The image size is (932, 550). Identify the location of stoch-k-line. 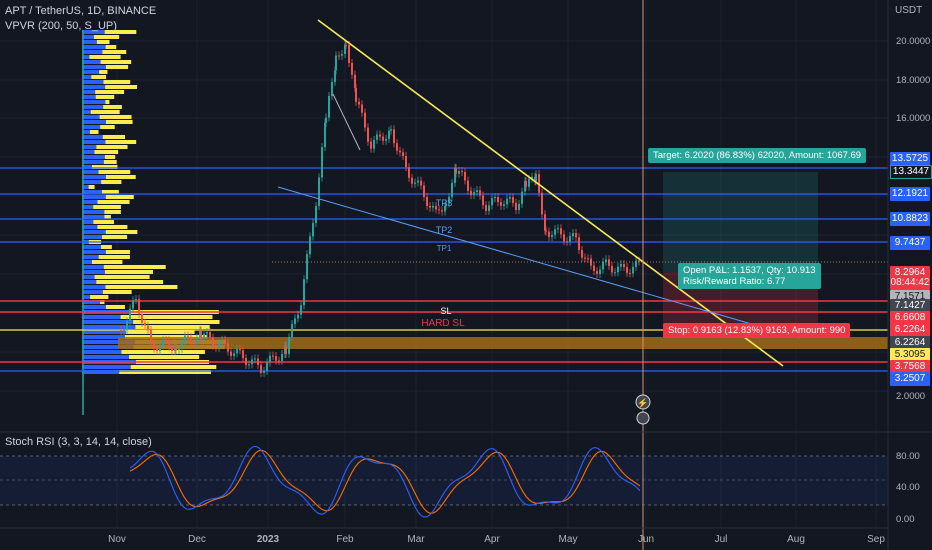
(385, 481).